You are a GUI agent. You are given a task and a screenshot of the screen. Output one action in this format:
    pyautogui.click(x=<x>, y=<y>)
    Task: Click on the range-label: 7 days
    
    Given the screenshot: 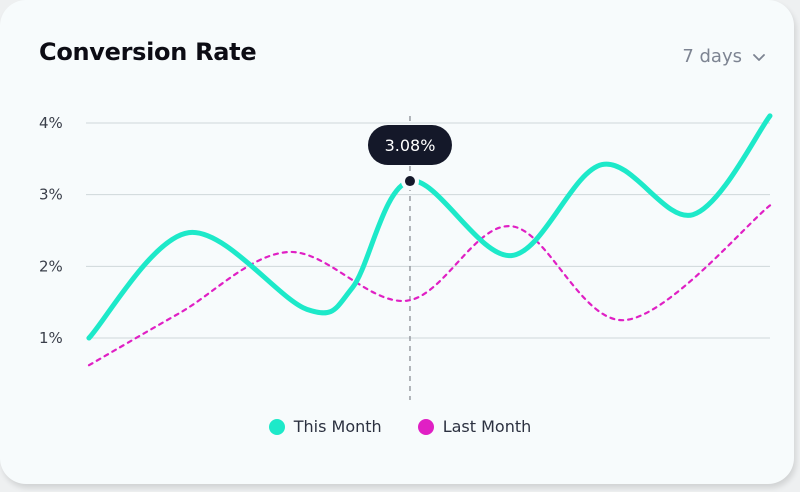 What is the action you would take?
    pyautogui.click(x=712, y=56)
    